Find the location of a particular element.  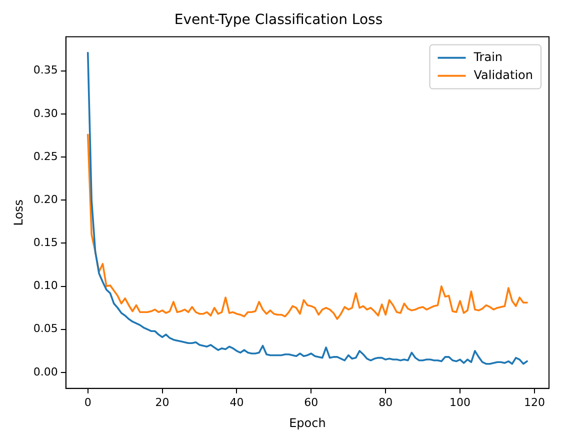

y-tick-label: 0.10 is located at coordinates (45, 285).